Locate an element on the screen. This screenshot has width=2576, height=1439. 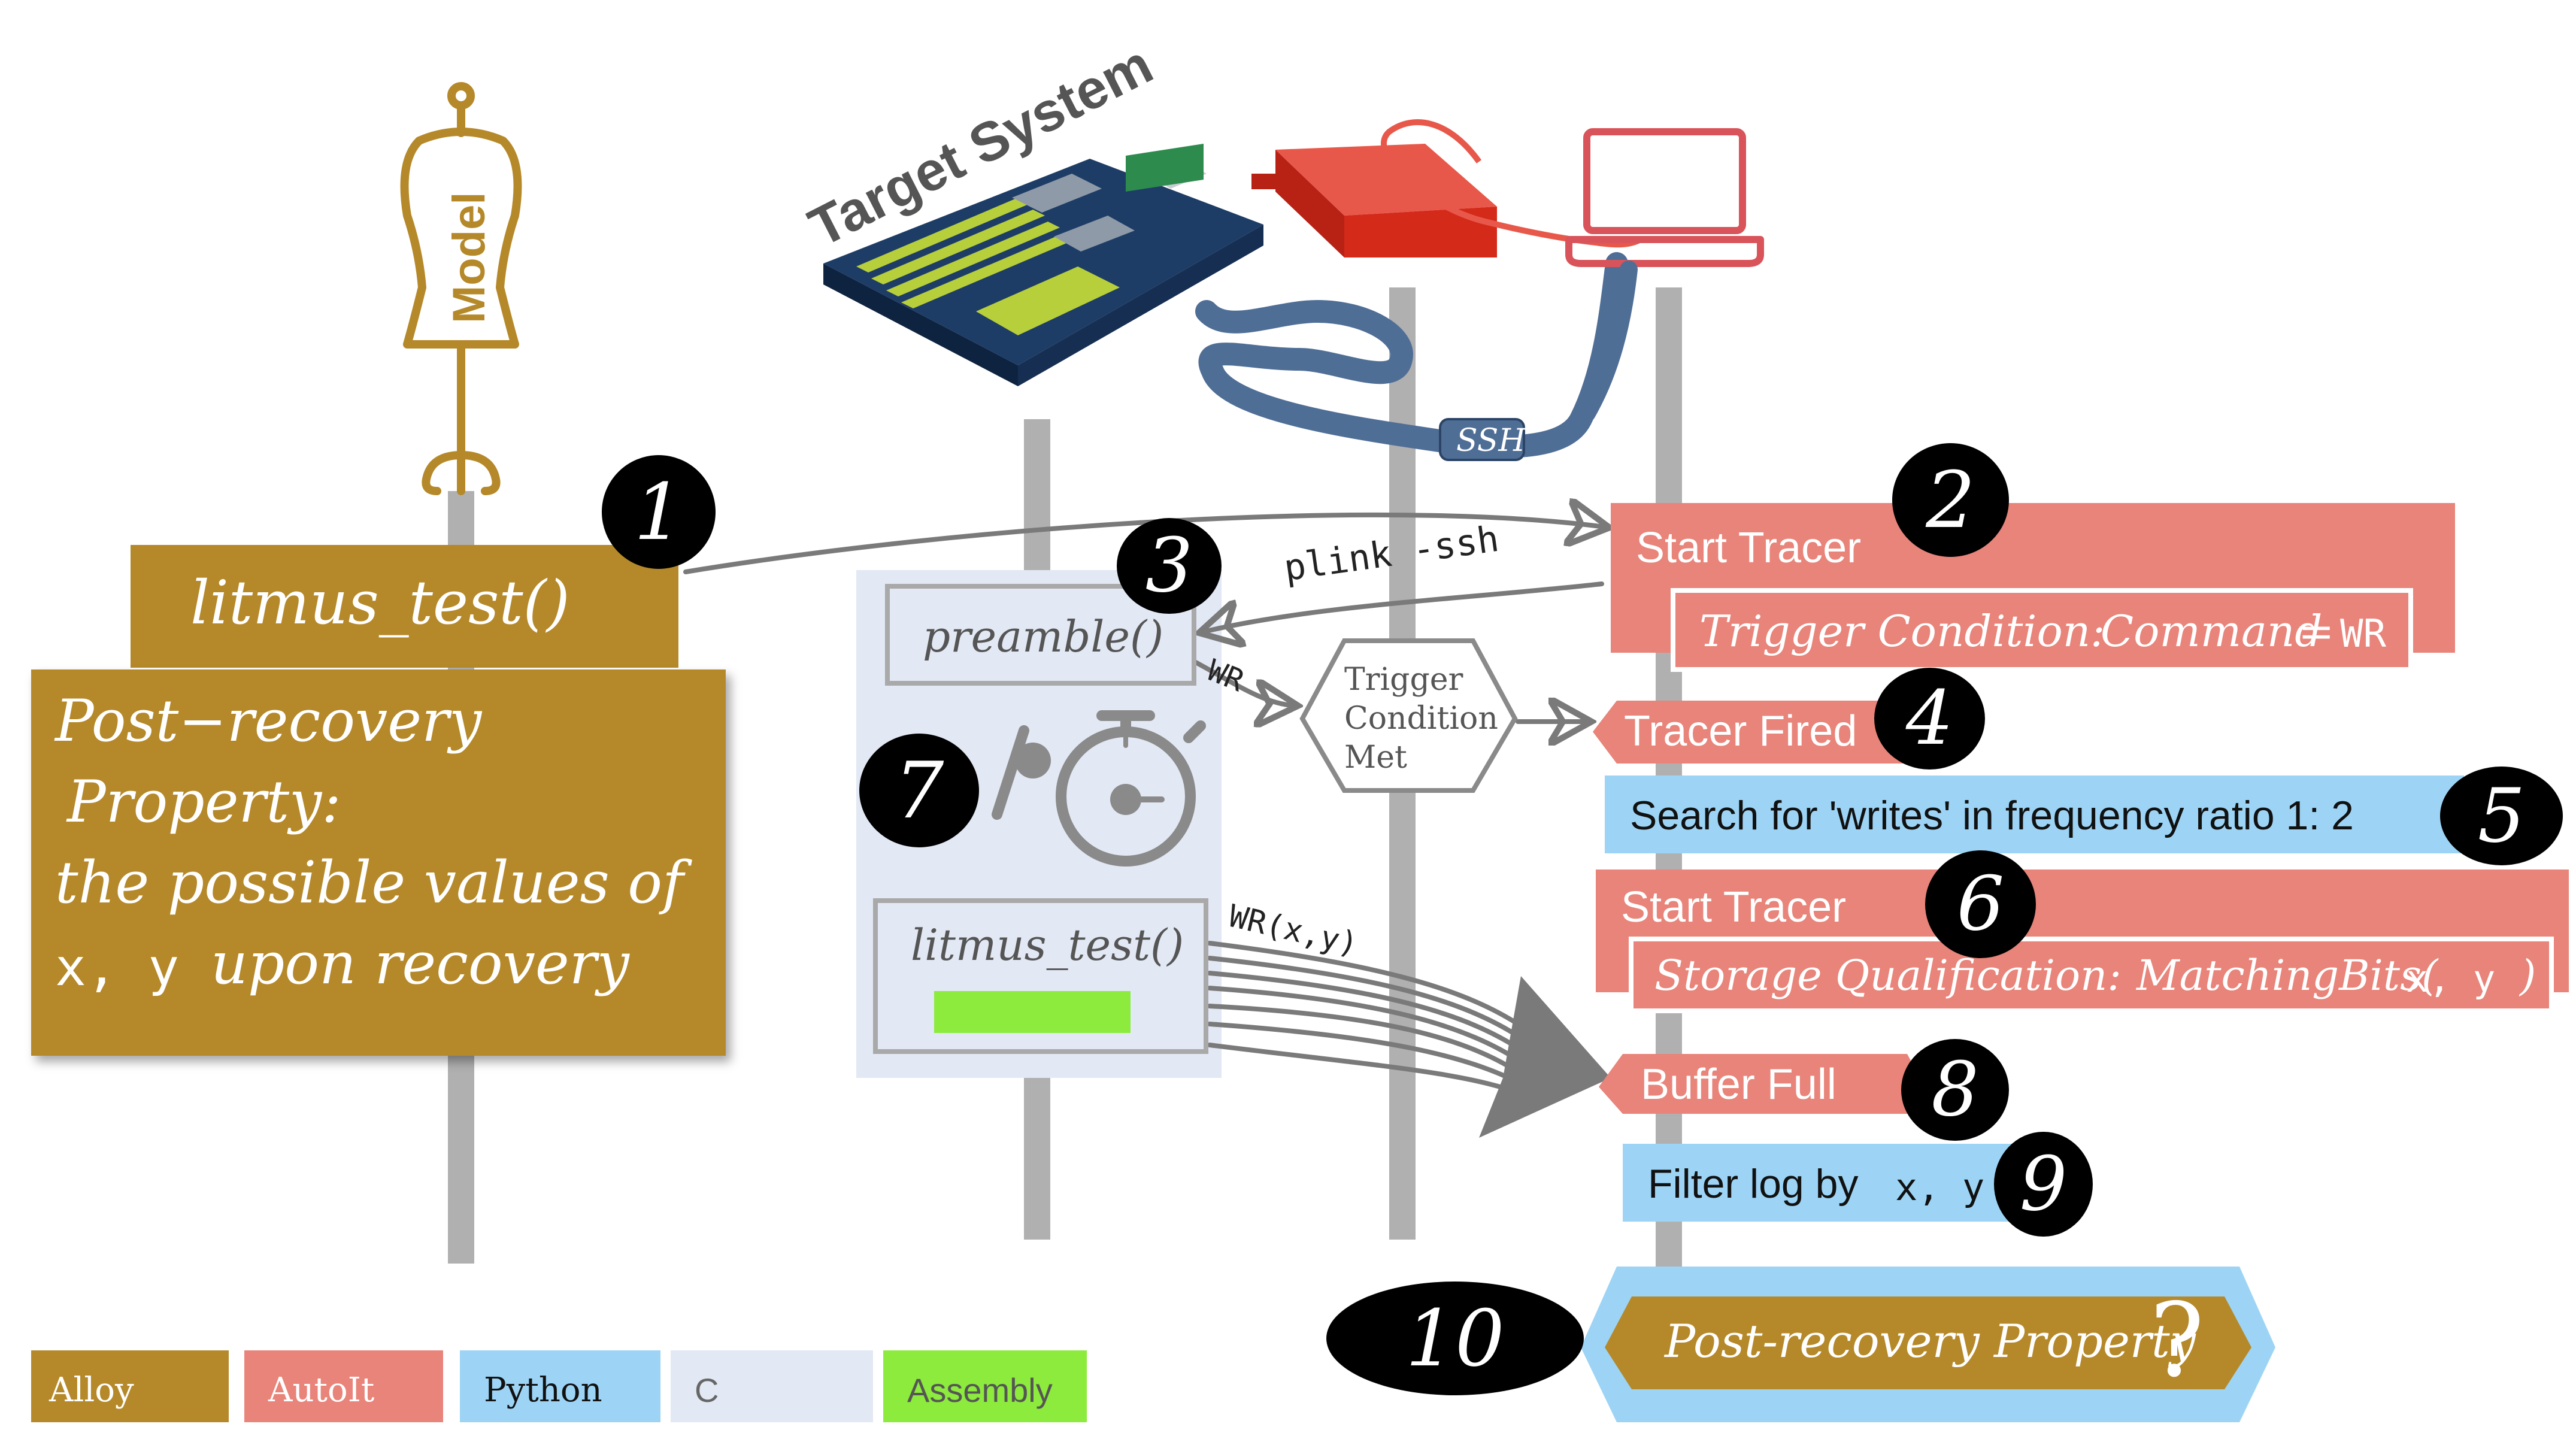
trigger-condition-node is located at coordinates (1408, 716).